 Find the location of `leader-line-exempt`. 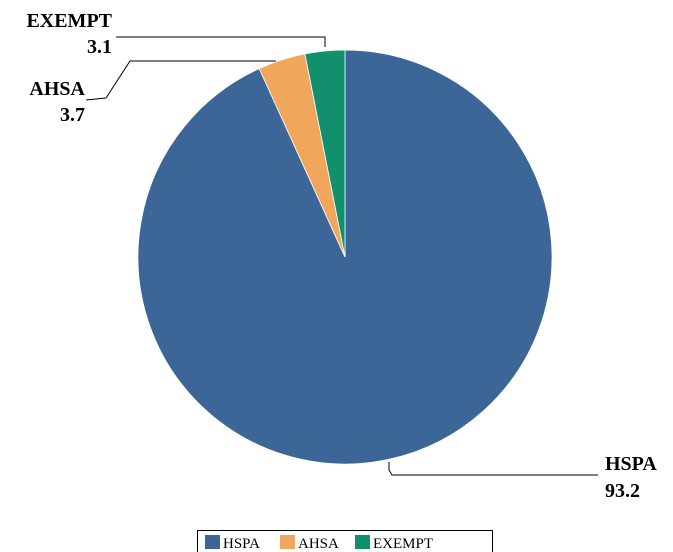

leader-line-exempt is located at coordinates (221, 41).